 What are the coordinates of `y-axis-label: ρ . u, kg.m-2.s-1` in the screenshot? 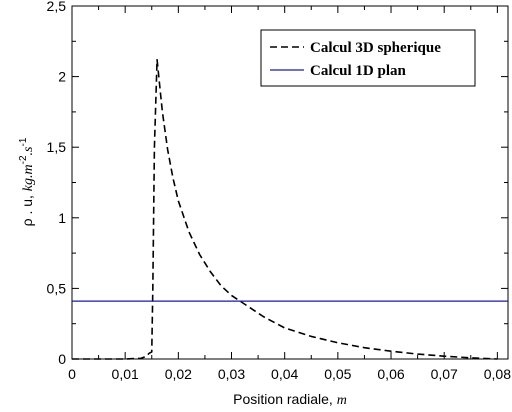 It's located at (27, 181).